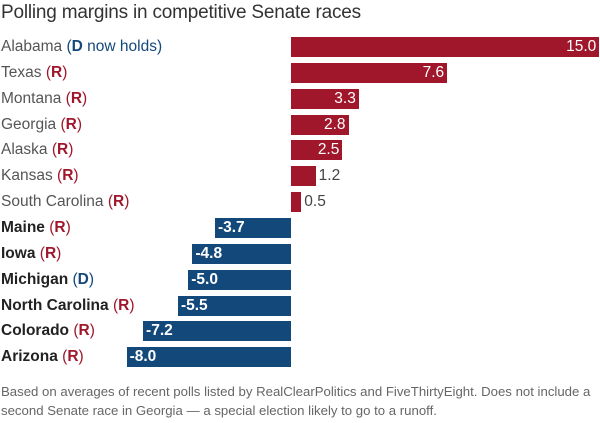 This screenshot has width=600, height=423. I want to click on category-label: Texas (R), so click(34, 73).